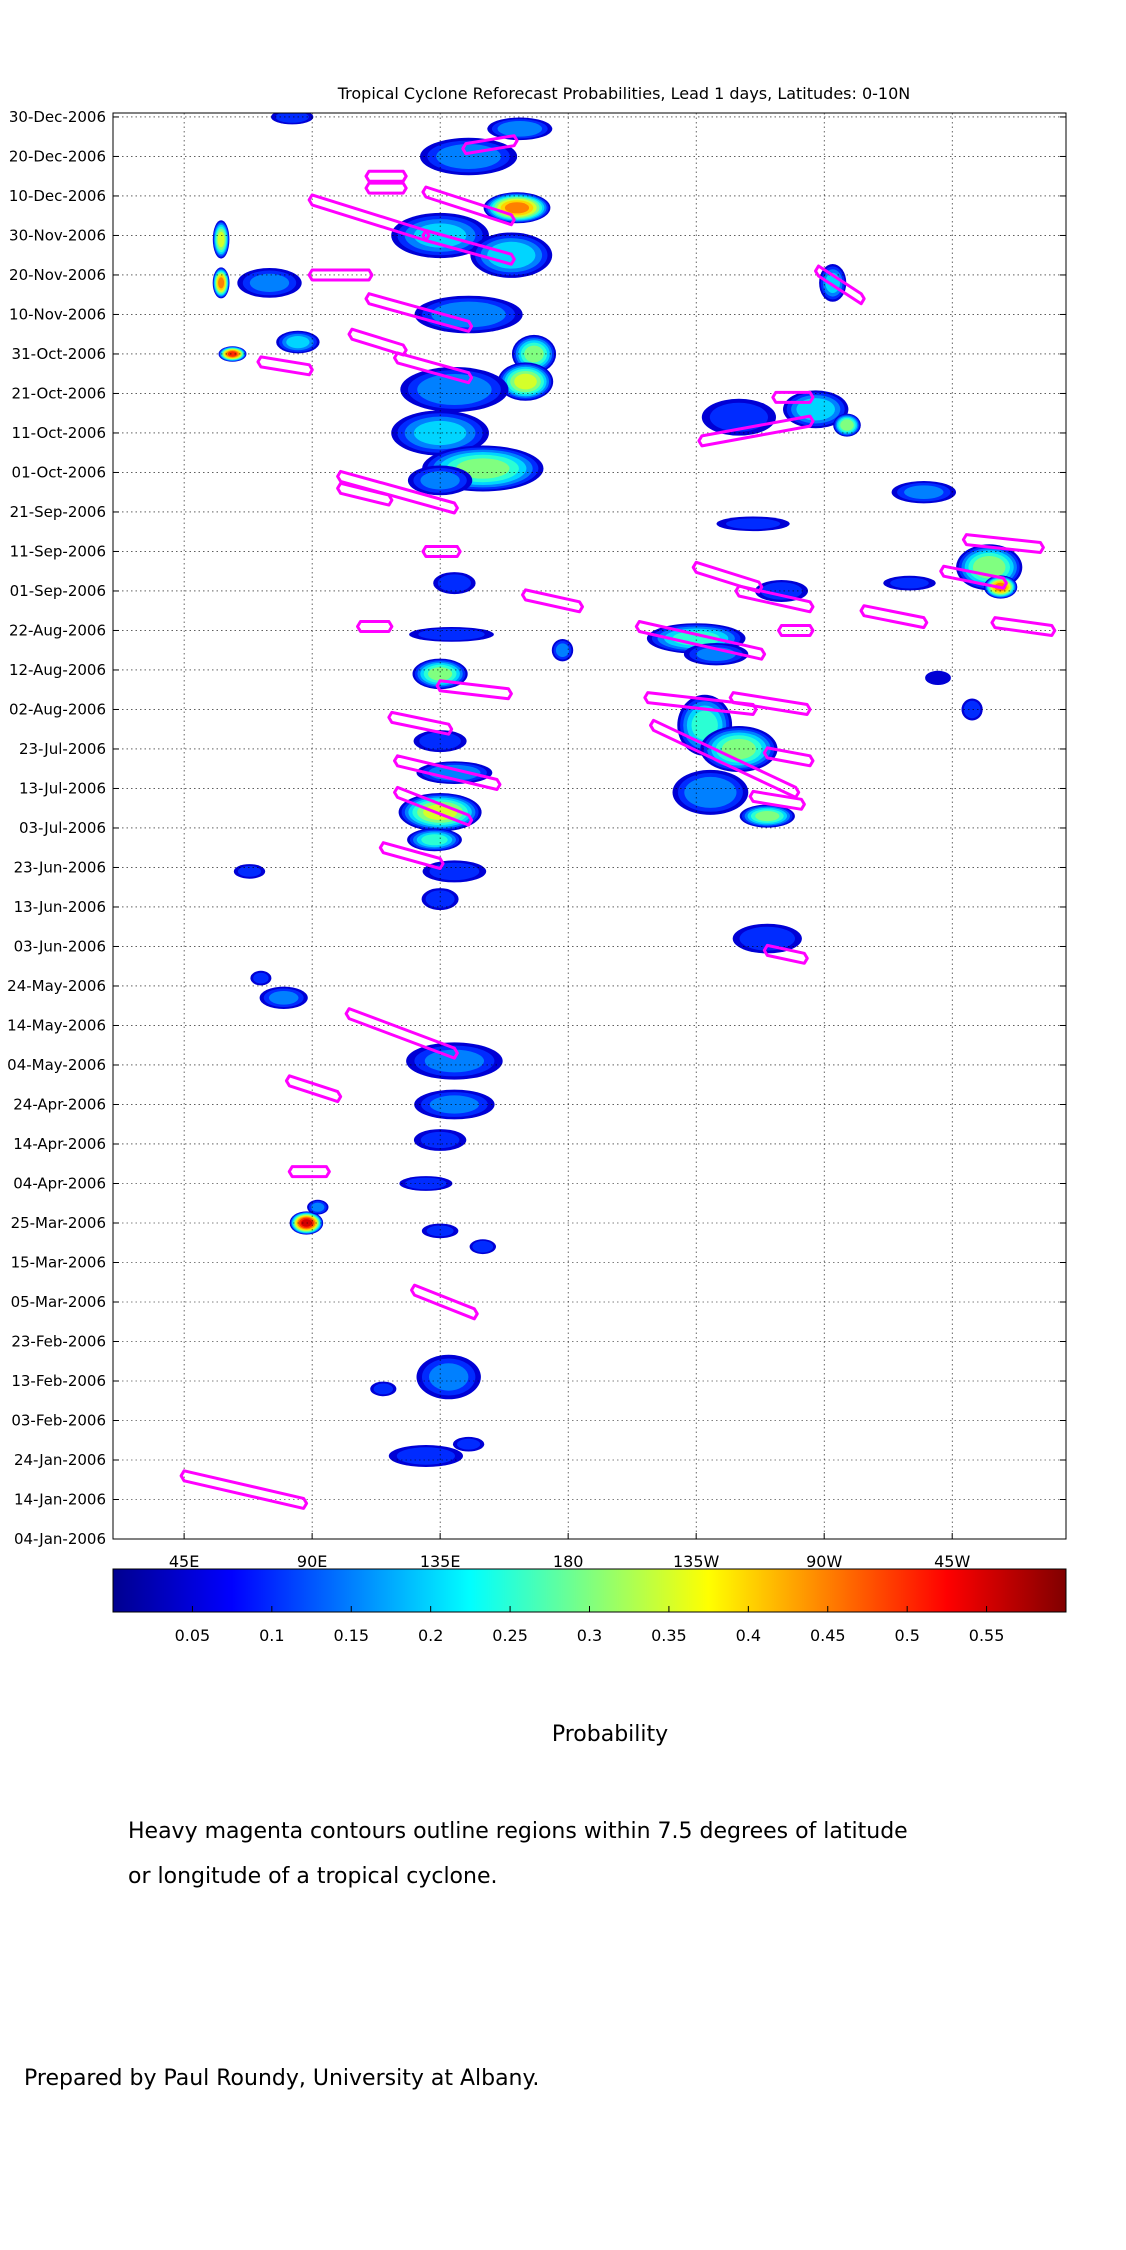  What do you see at coordinates (987, 1635) in the screenshot?
I see `colorbar-tick-label: 0.55` at bounding box center [987, 1635].